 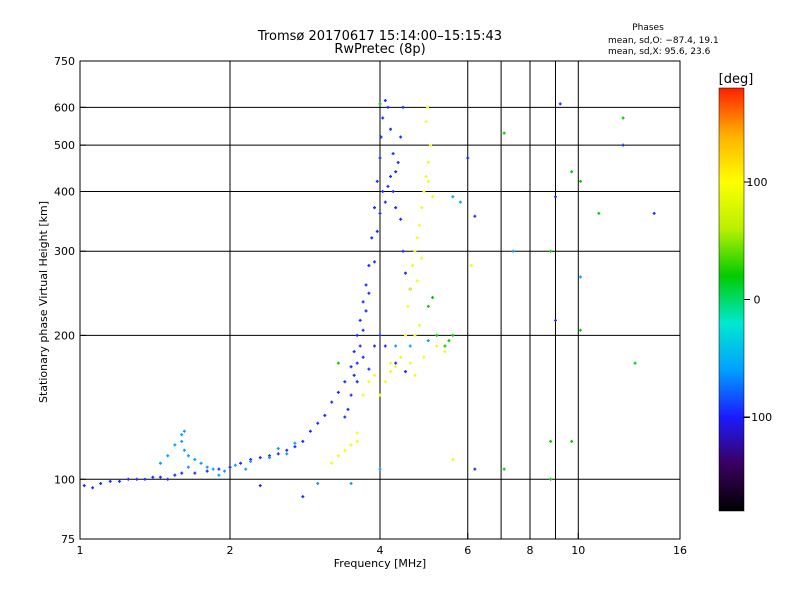 I want to click on colorbar-tick-label: −100, so click(x=757, y=417).